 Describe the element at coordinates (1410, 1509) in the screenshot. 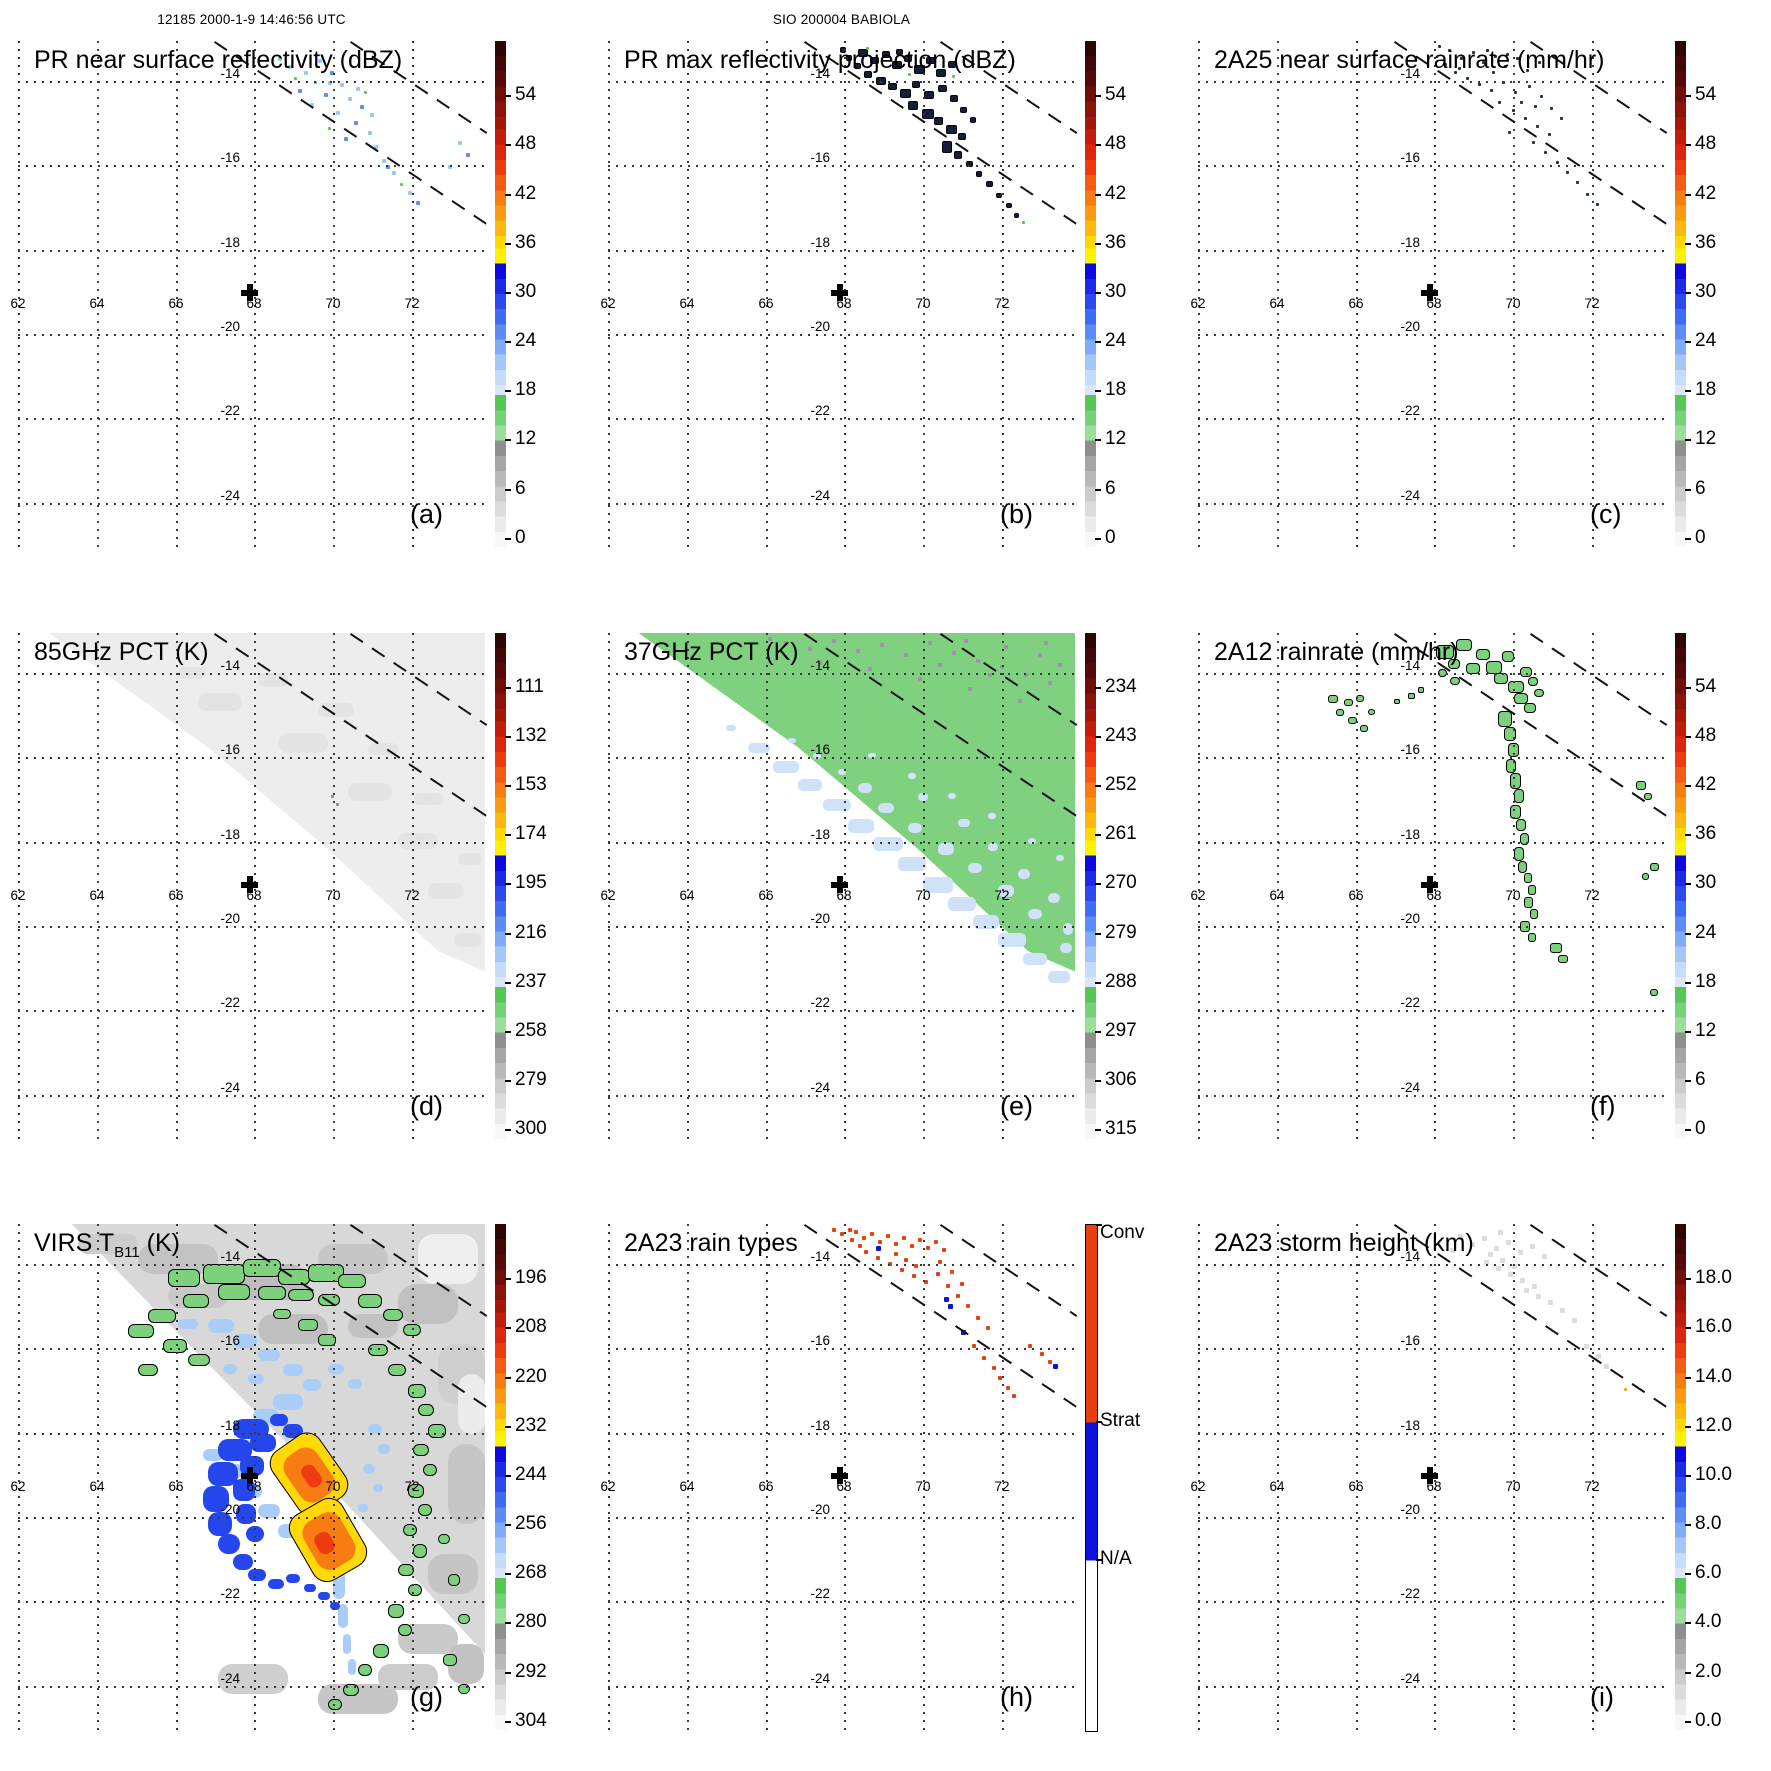

I see `lat-tick-label: -20` at that location.